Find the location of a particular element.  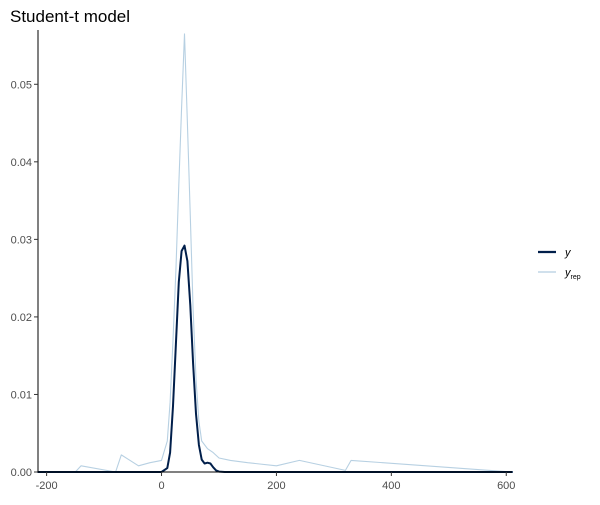

x-tick-label: -200 is located at coordinates (47, 486).